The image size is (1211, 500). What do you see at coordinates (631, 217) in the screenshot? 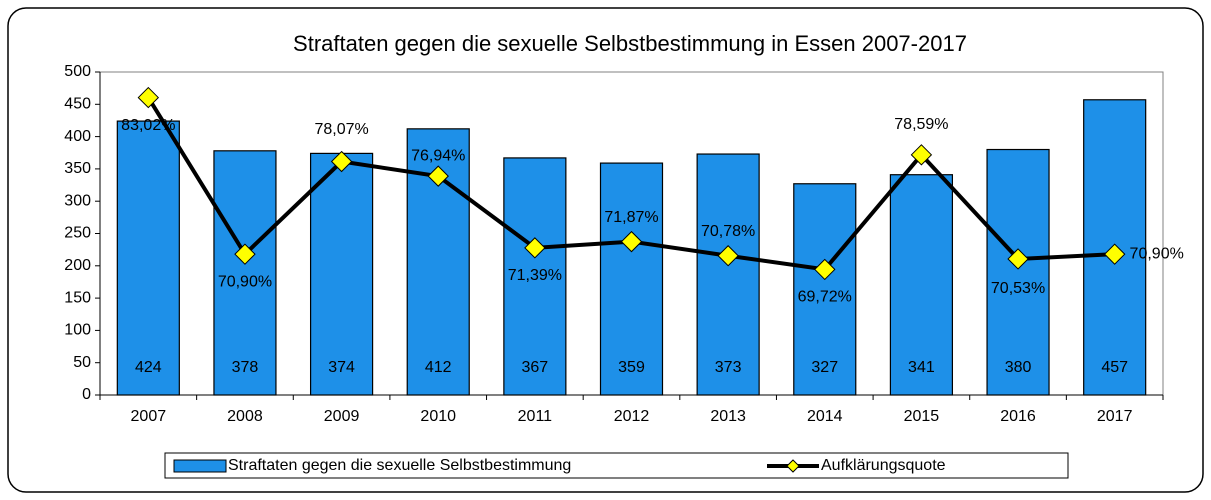
I see `line-value-label: 71,87%` at bounding box center [631, 217].